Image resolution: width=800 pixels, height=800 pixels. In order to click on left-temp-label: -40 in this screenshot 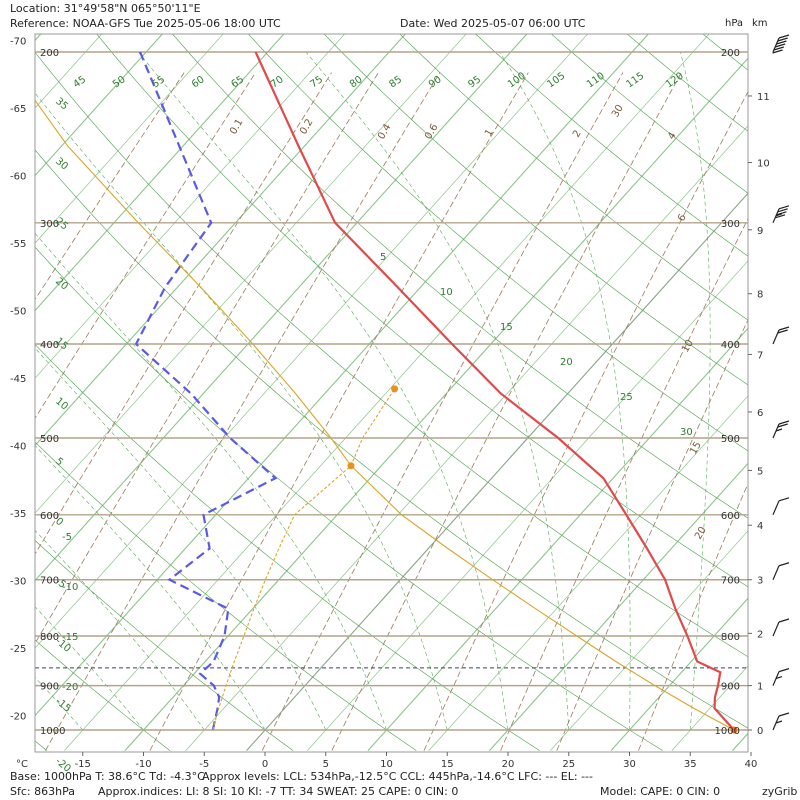, I will do `click(18, 447)`.